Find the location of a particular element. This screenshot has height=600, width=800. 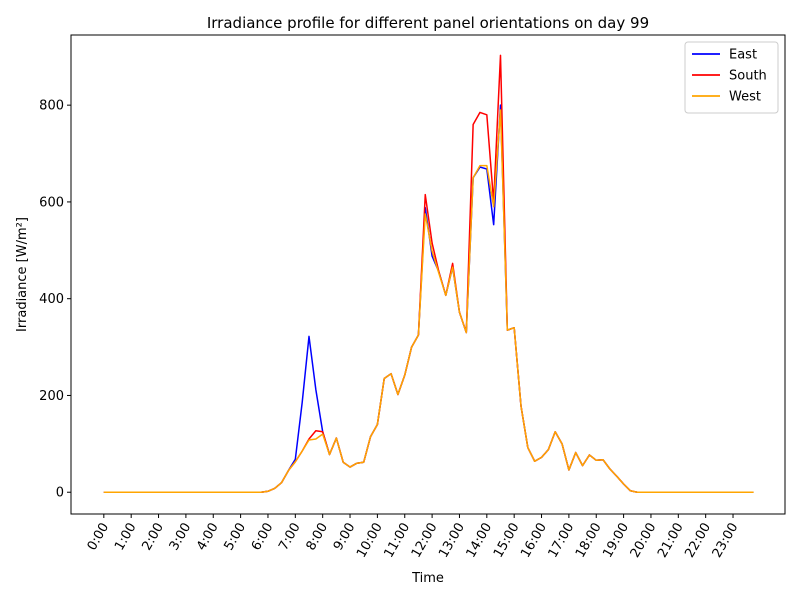

y-tick-label: 600 is located at coordinates (51, 202).